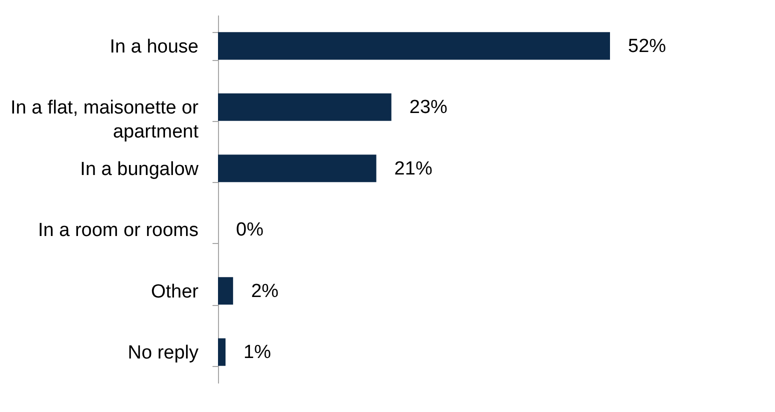 Image resolution: width=775 pixels, height=412 pixels. What do you see at coordinates (413, 169) in the screenshot?
I see `data-label: 21%` at bounding box center [413, 169].